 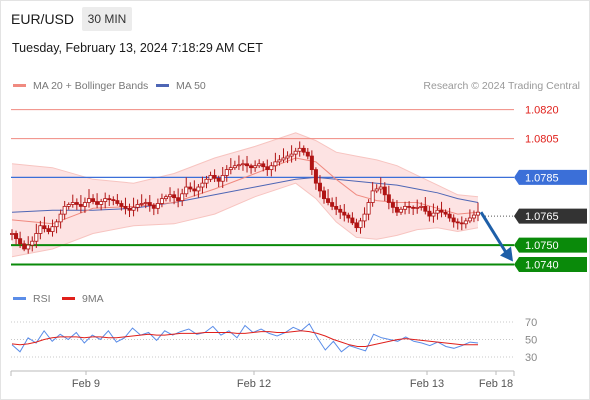 I want to click on price-tag-1-0740: 1.0740, so click(x=542, y=265).